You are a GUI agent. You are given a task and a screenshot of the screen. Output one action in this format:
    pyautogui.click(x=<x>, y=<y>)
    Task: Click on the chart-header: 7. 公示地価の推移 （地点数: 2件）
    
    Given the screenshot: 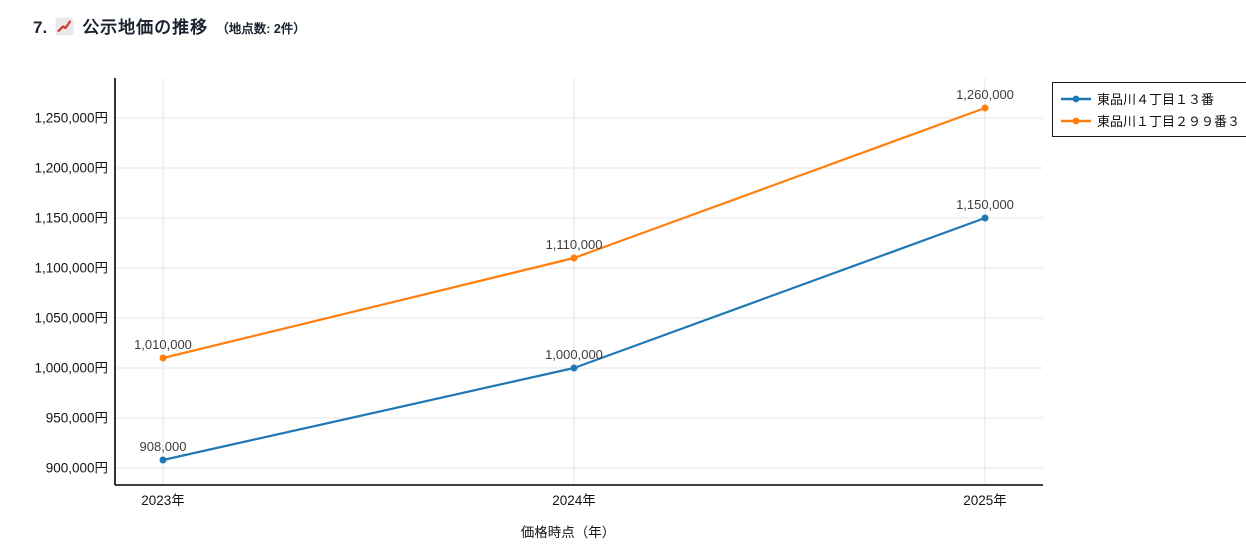 What is the action you would take?
    pyautogui.click(x=169, y=25)
    